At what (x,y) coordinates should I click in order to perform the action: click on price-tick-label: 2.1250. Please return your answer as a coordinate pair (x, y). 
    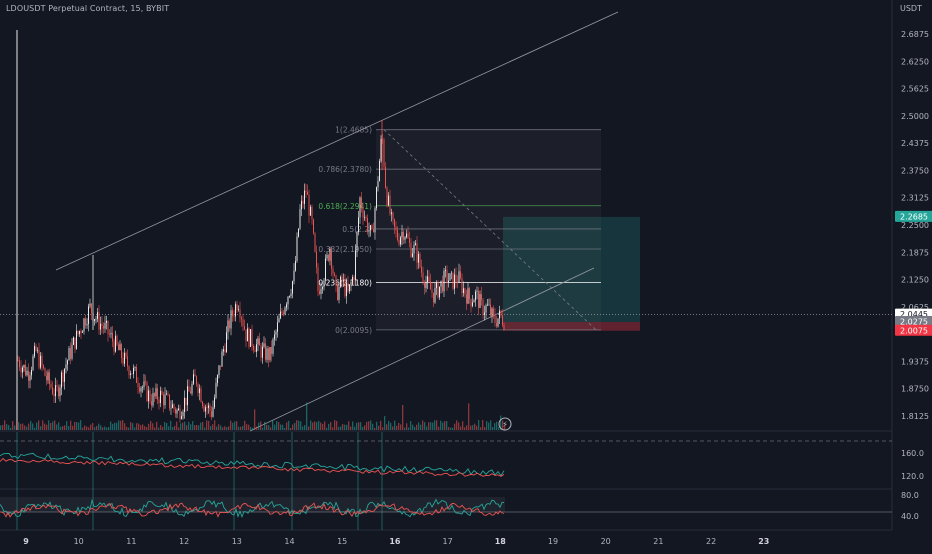
    Looking at the image, I should click on (915, 280).